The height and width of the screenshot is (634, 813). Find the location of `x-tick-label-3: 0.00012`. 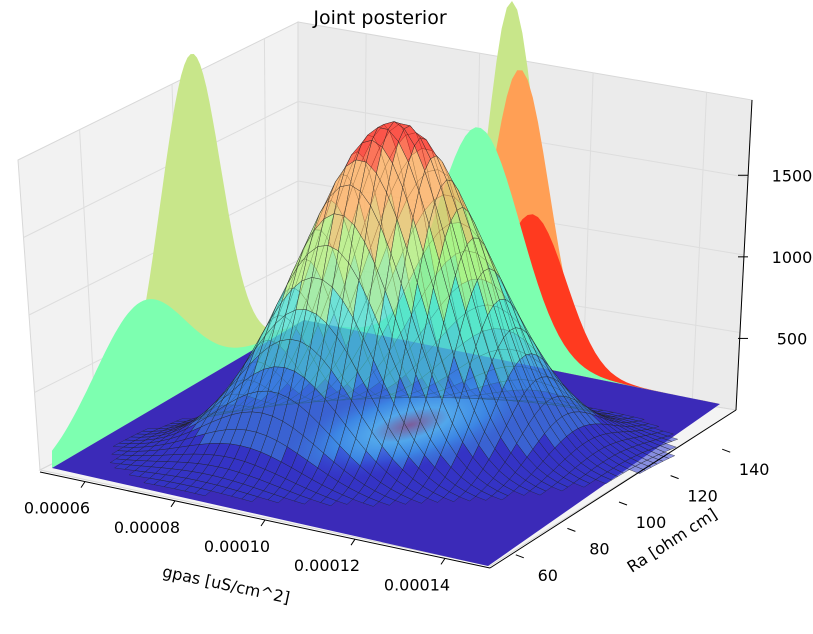

x-tick-label-3: 0.00012 is located at coordinates (327, 565).